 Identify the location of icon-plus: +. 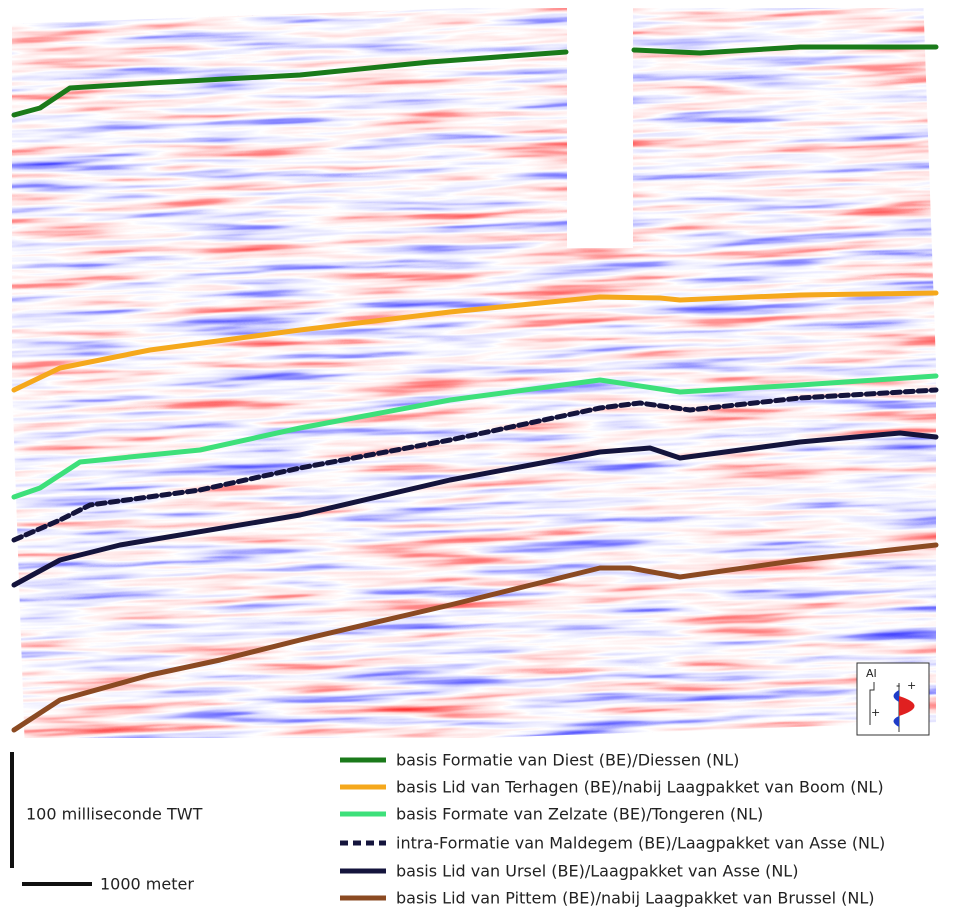
(875, 712).